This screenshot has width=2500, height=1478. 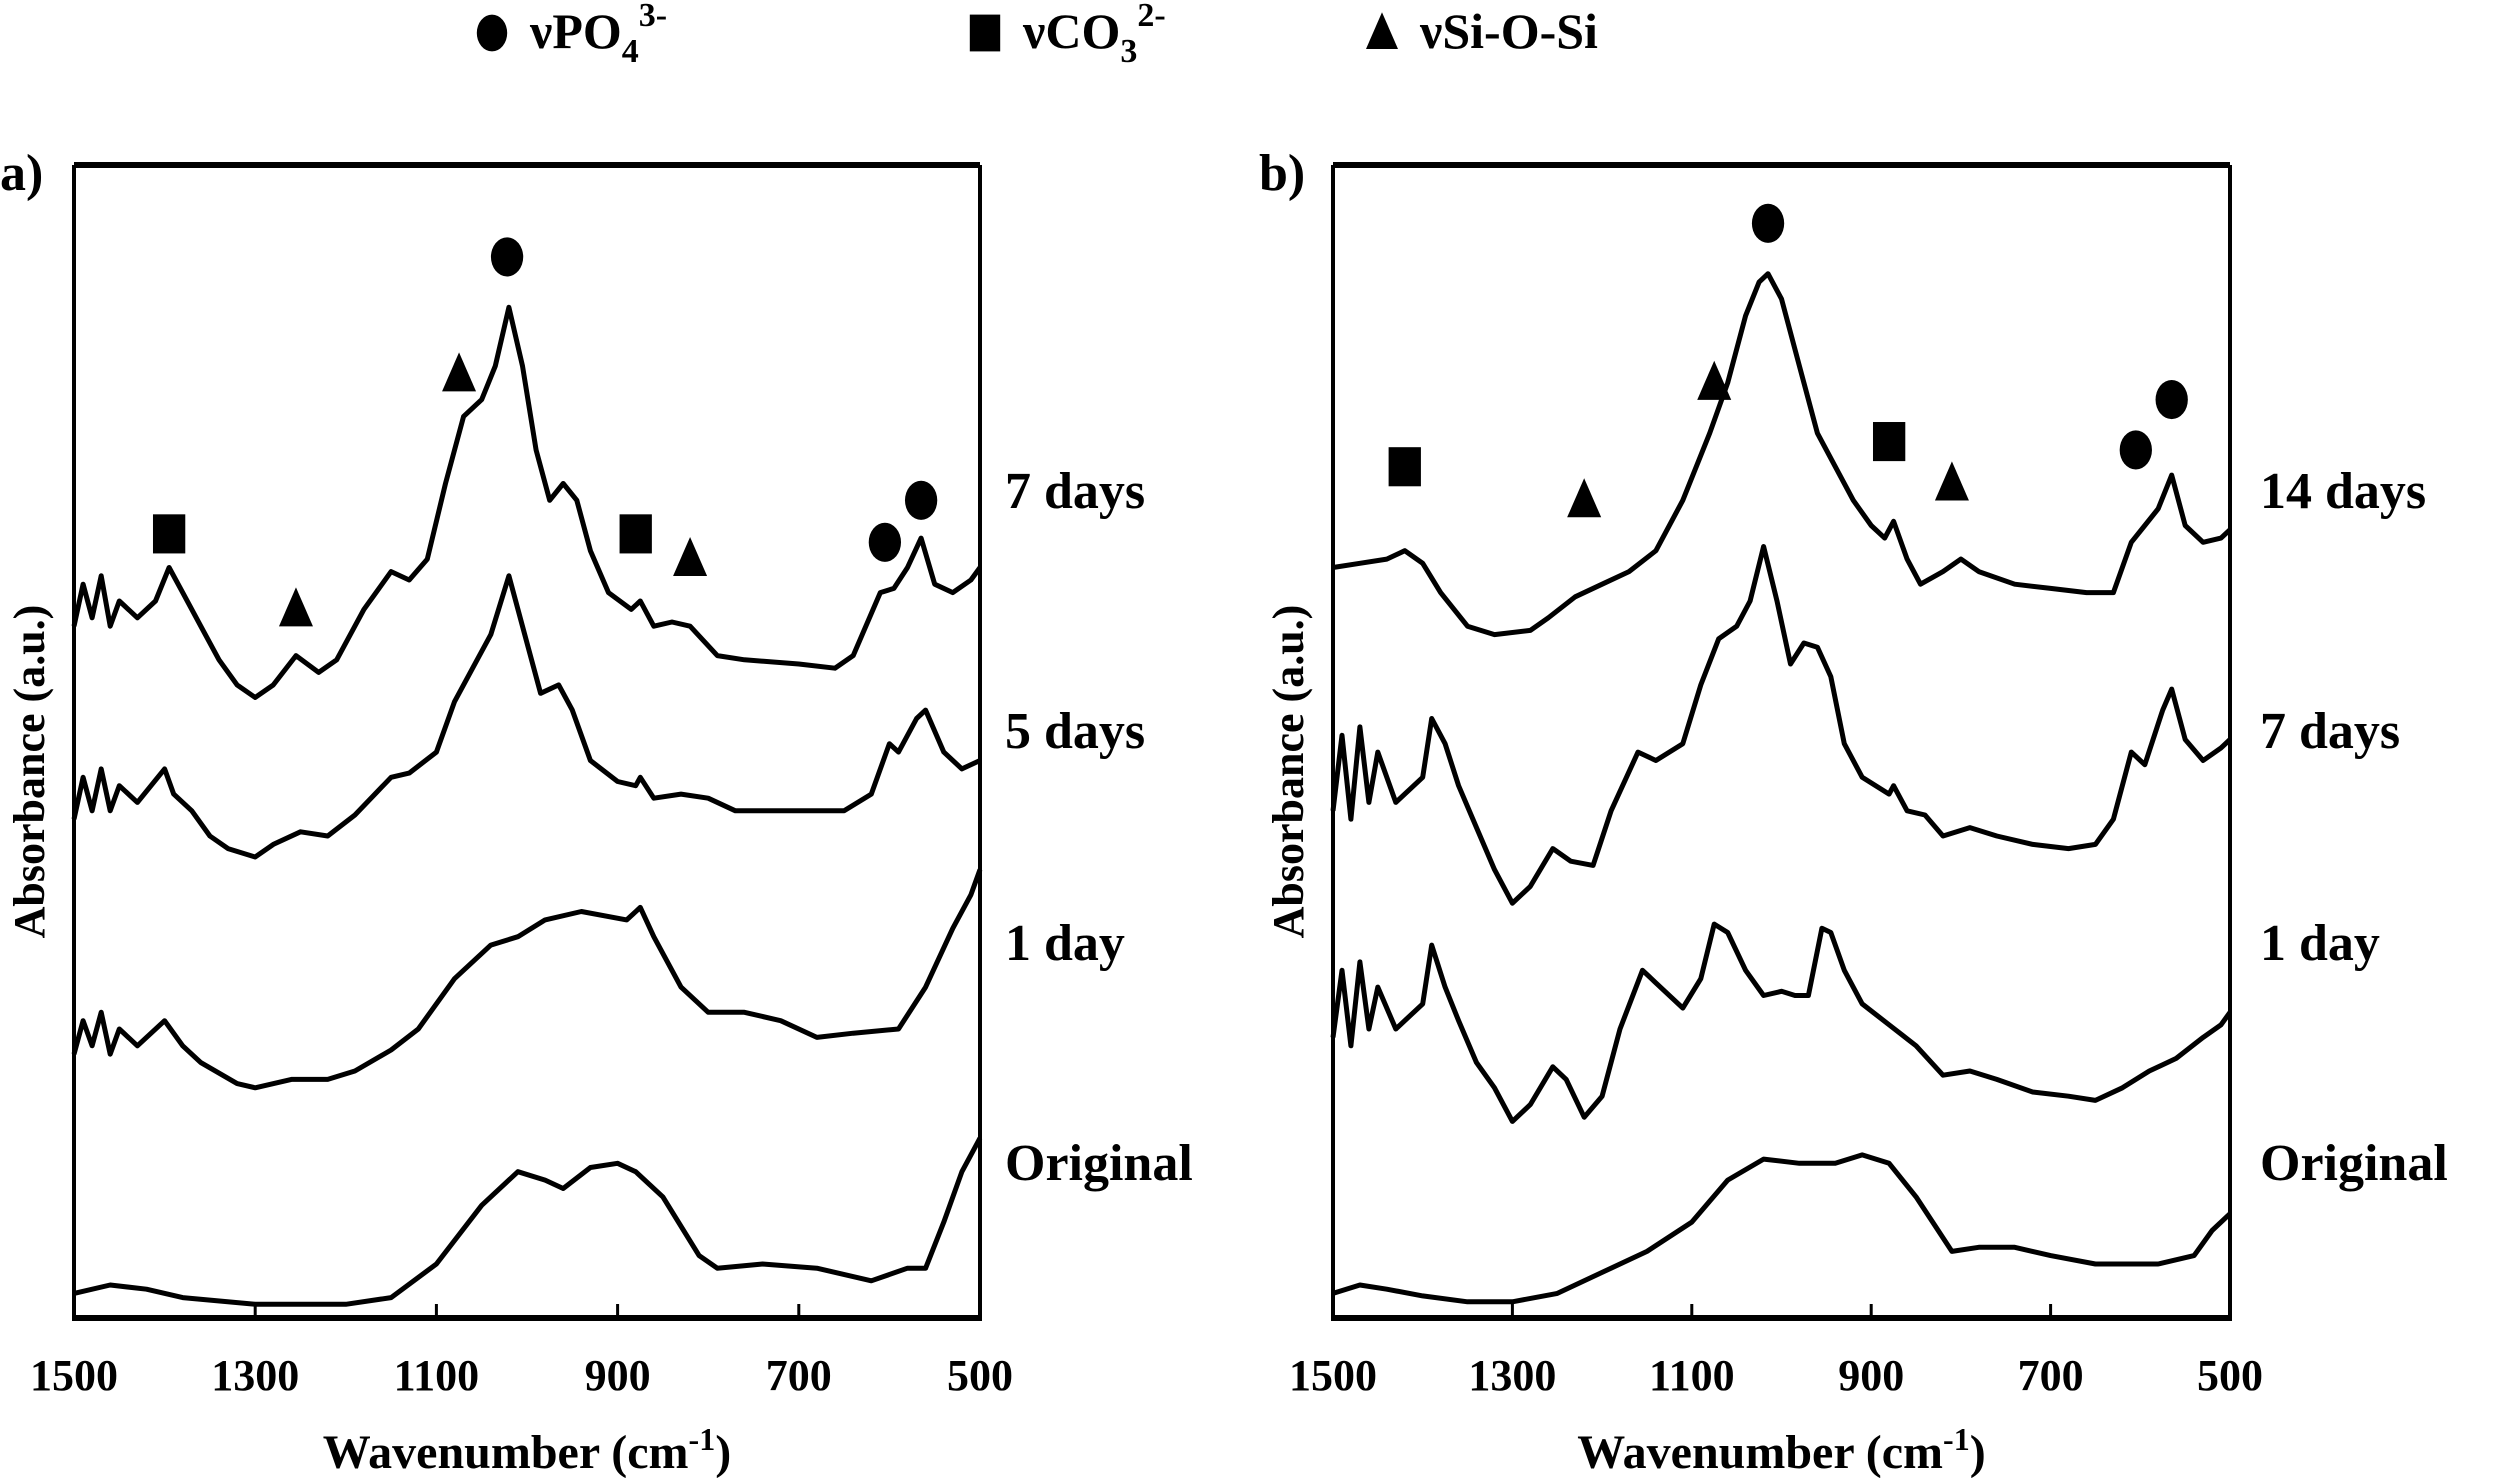 I want to click on series-label: 14 days, so click(x=2343, y=491).